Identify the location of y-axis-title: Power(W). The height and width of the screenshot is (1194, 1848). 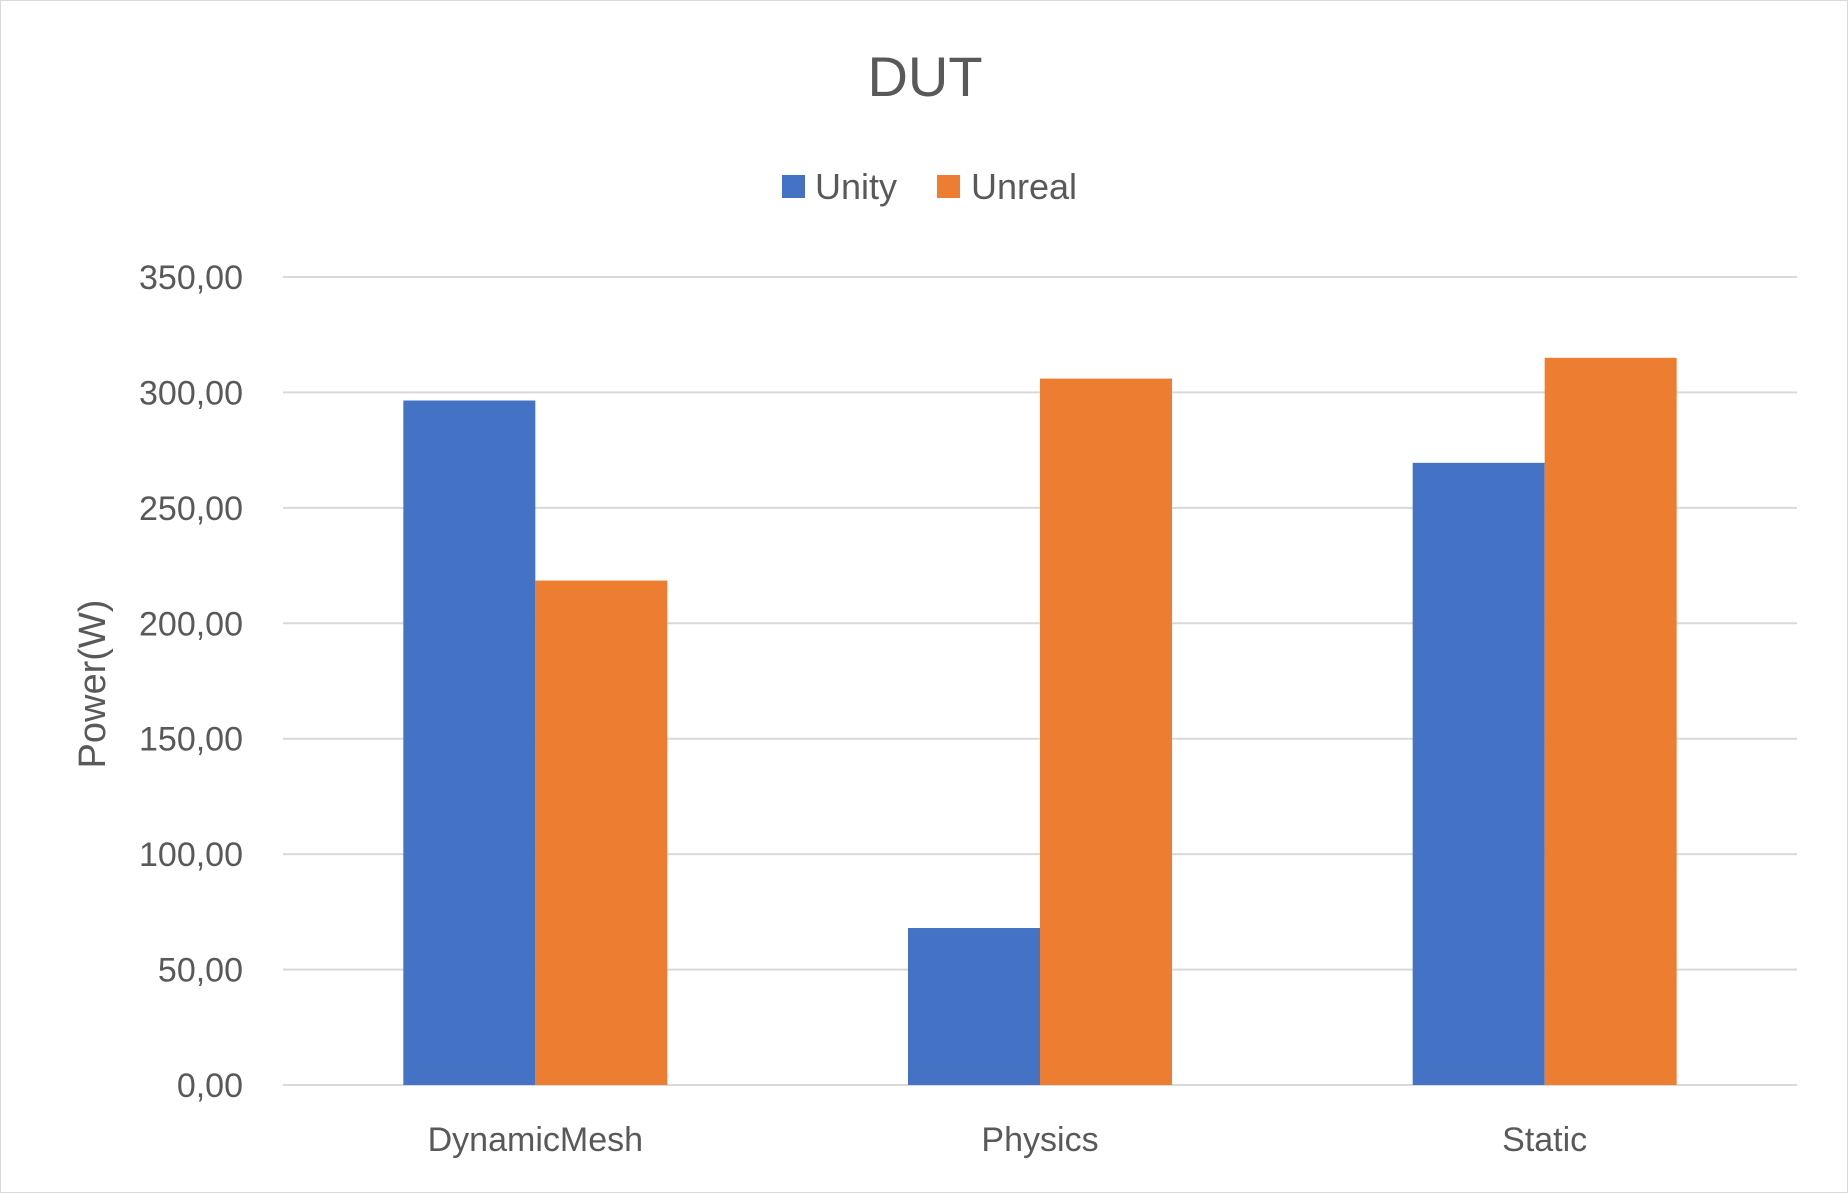
(93, 684).